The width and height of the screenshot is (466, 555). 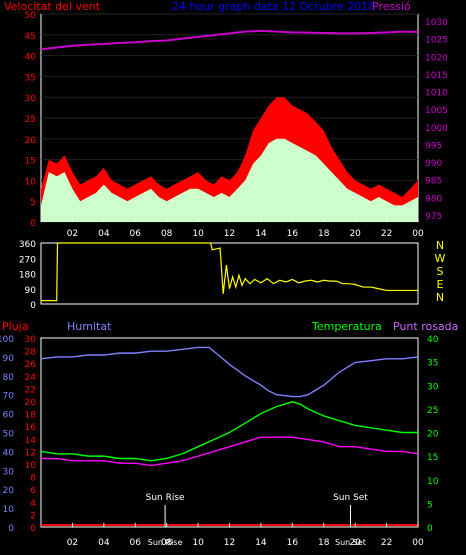 What do you see at coordinates (391, 6) in the screenshot?
I see `pressure-label: Pressió` at bounding box center [391, 6].